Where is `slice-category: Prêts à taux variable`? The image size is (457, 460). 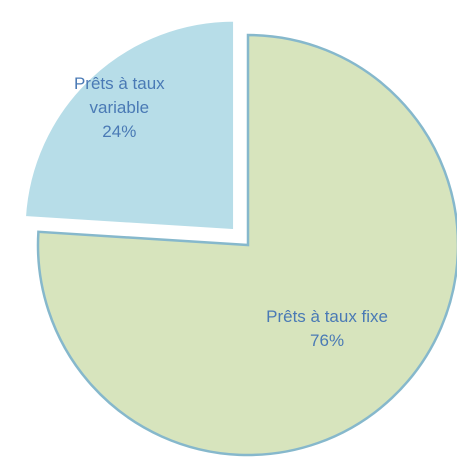 slice-category: Prêts à taux variable is located at coordinates (119, 95).